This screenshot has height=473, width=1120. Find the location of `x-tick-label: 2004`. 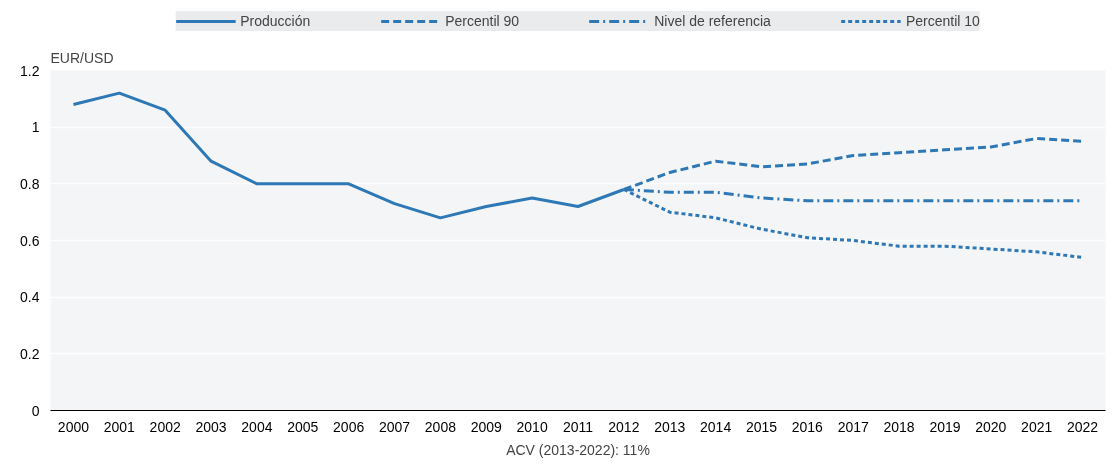

x-tick-label: 2004 is located at coordinates (257, 426).